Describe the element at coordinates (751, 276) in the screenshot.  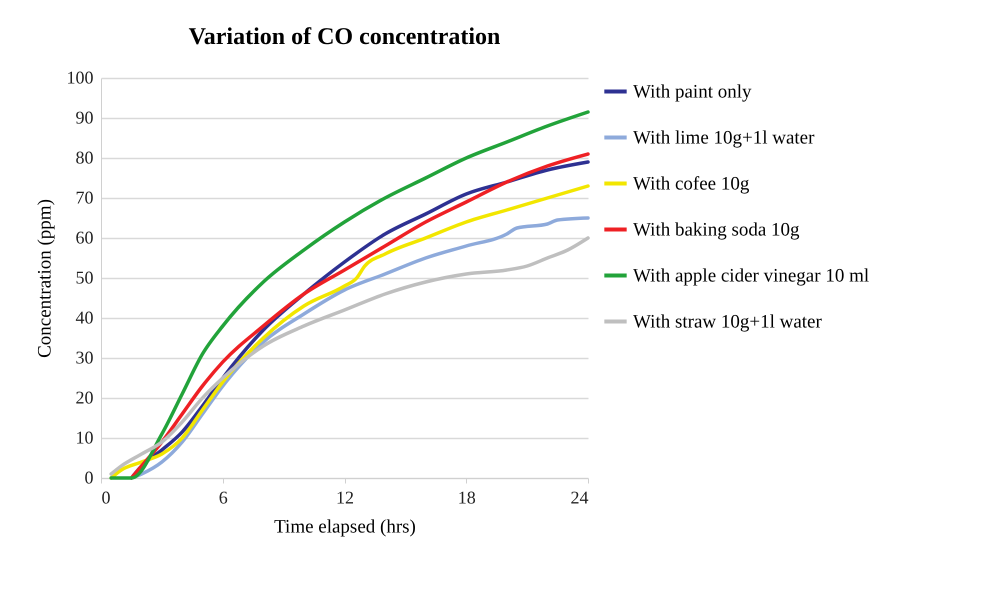
I see `legend-label: With apple cider vinegar 10 ml` at that location.